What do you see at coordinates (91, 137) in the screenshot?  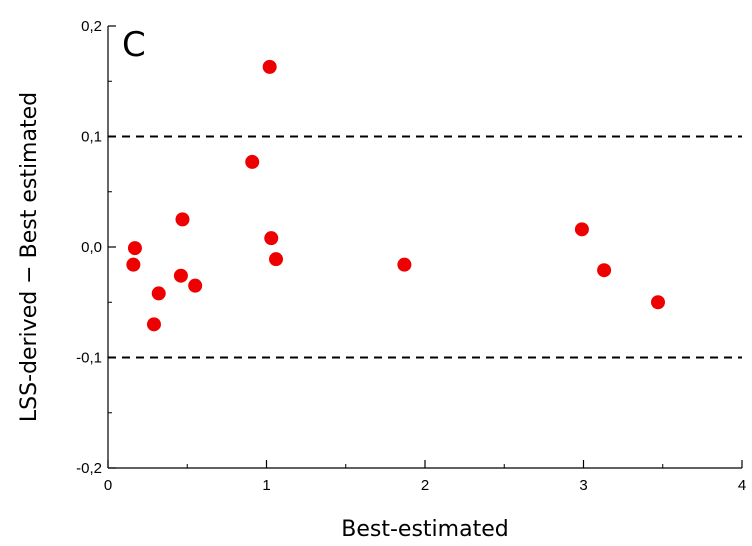 I see `y-tick-label: 0,1` at bounding box center [91, 137].